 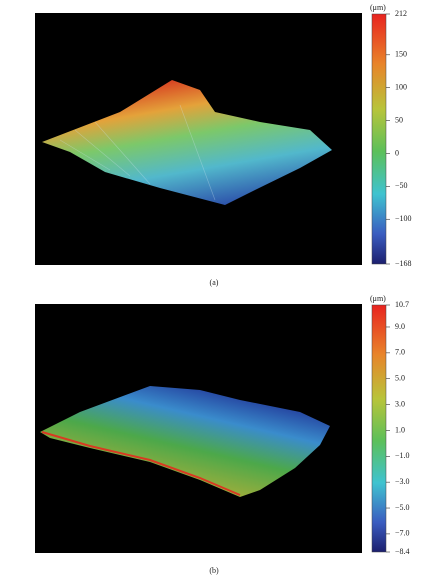 I want to click on tick-label: 50, so click(x=399, y=119).